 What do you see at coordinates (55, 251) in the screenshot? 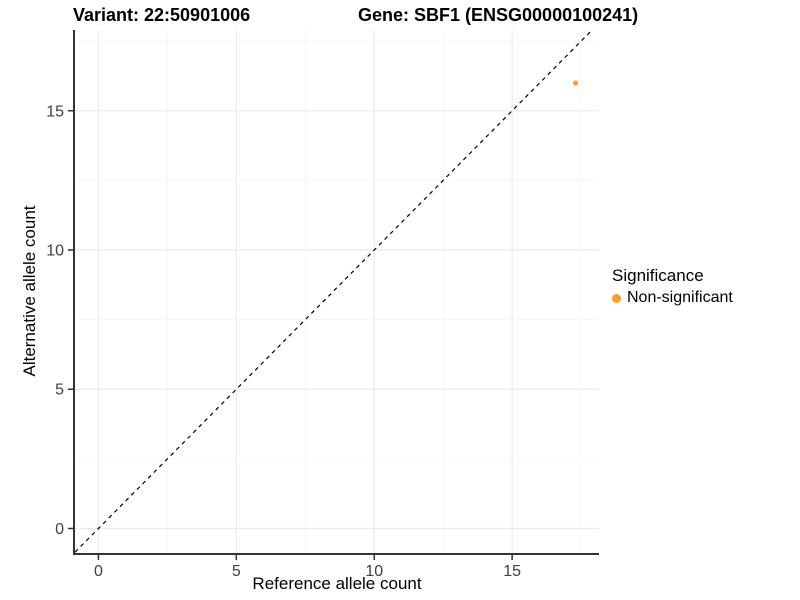
I see `y-tick-label: 10` at bounding box center [55, 251].